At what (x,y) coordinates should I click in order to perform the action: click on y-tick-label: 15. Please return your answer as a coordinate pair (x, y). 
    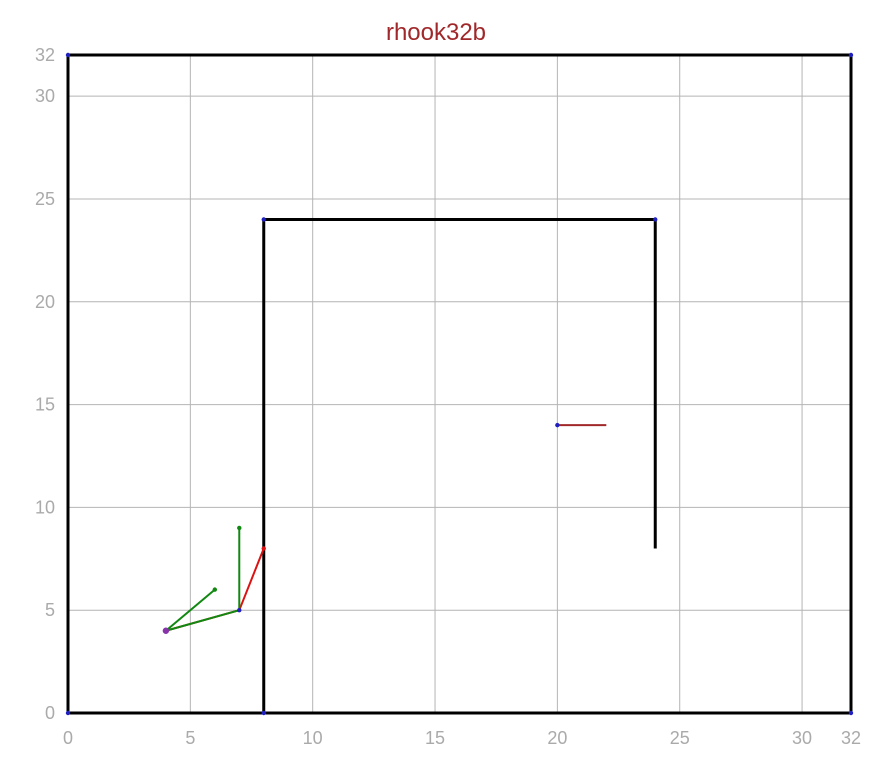
    Looking at the image, I should click on (45, 405).